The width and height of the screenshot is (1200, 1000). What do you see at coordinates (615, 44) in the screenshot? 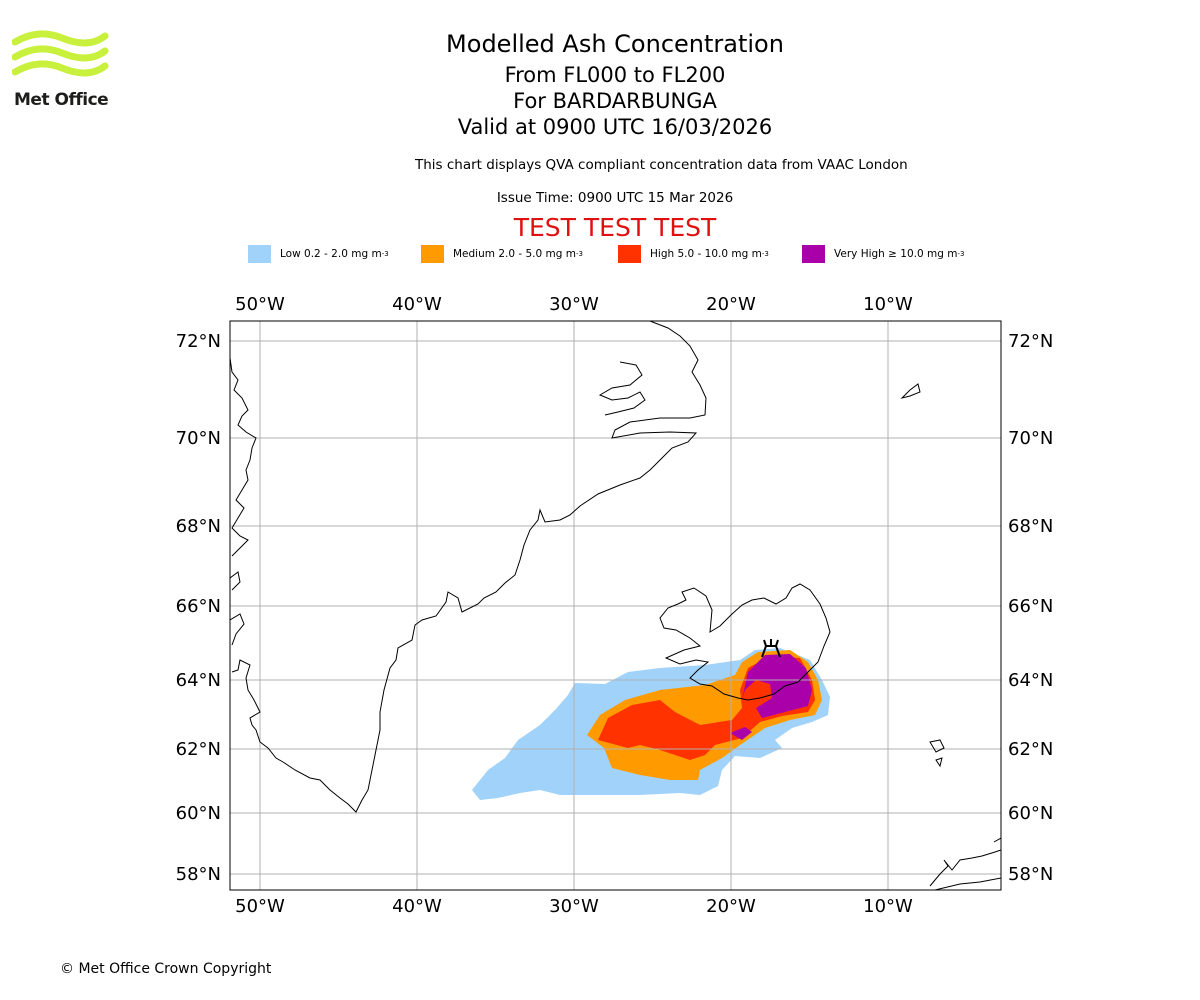
I see `chart-title: Modelled Ash Concentration` at bounding box center [615, 44].